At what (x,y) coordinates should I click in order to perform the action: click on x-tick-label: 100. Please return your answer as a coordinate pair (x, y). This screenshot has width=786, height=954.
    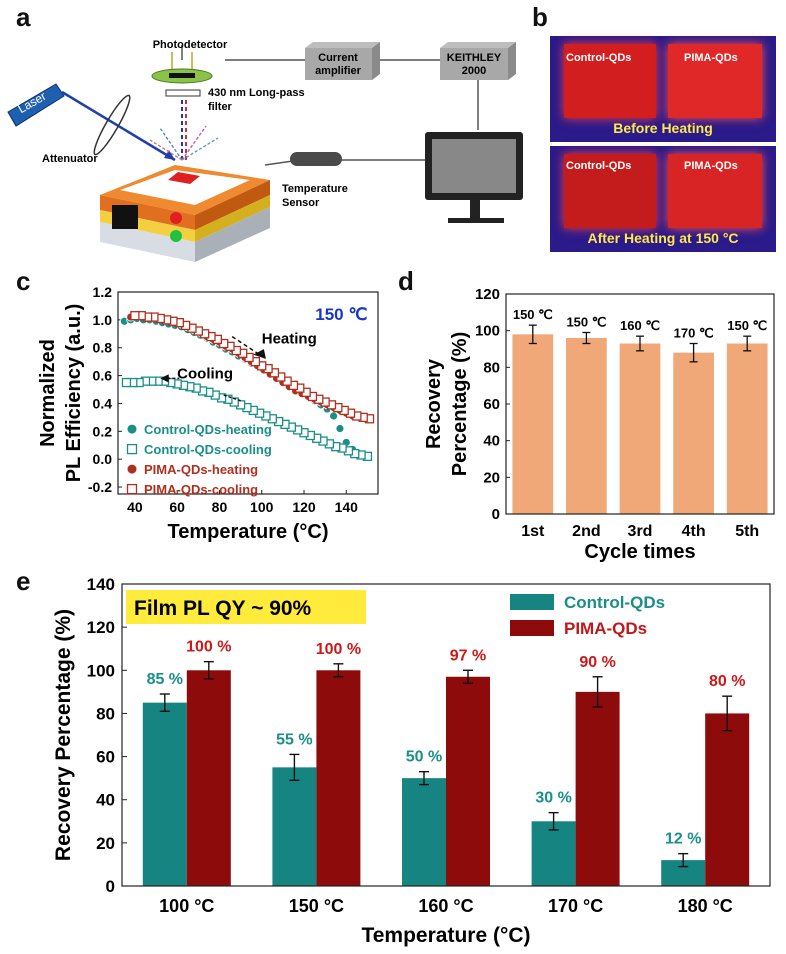
    Looking at the image, I should click on (262, 507).